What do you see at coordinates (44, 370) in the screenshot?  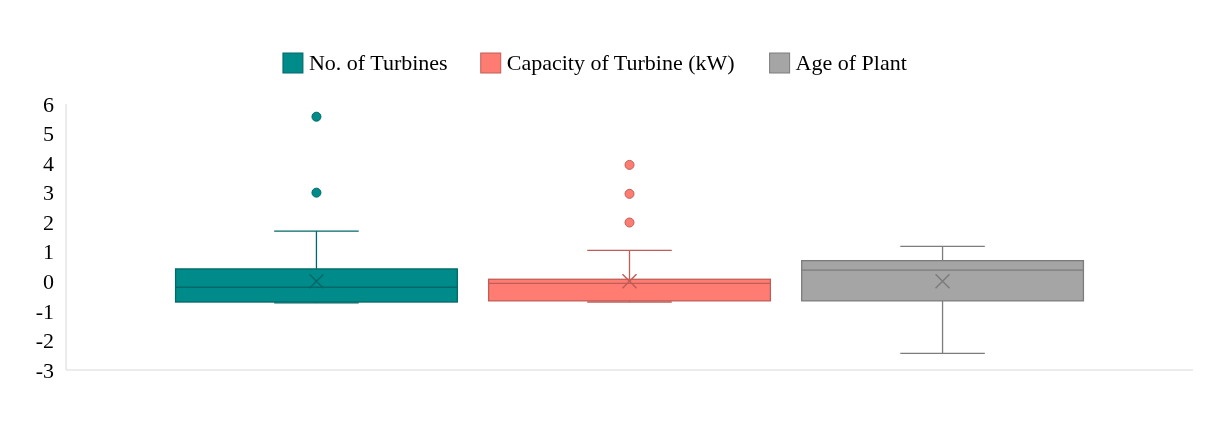 I see `y-tick-label: -3` at bounding box center [44, 370].